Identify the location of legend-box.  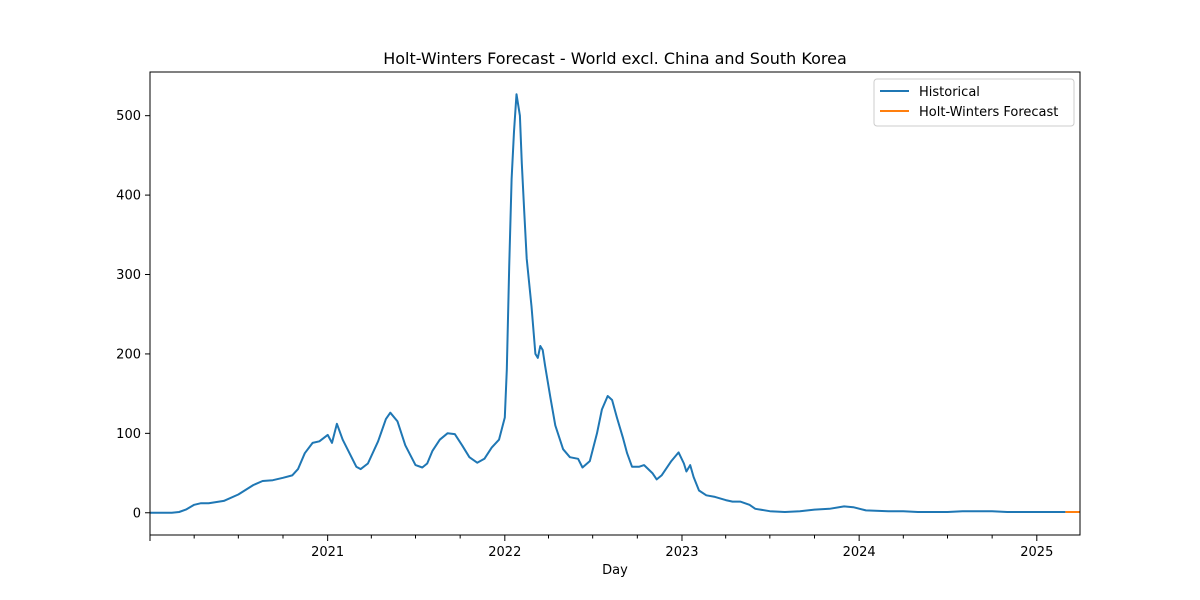
(974, 102).